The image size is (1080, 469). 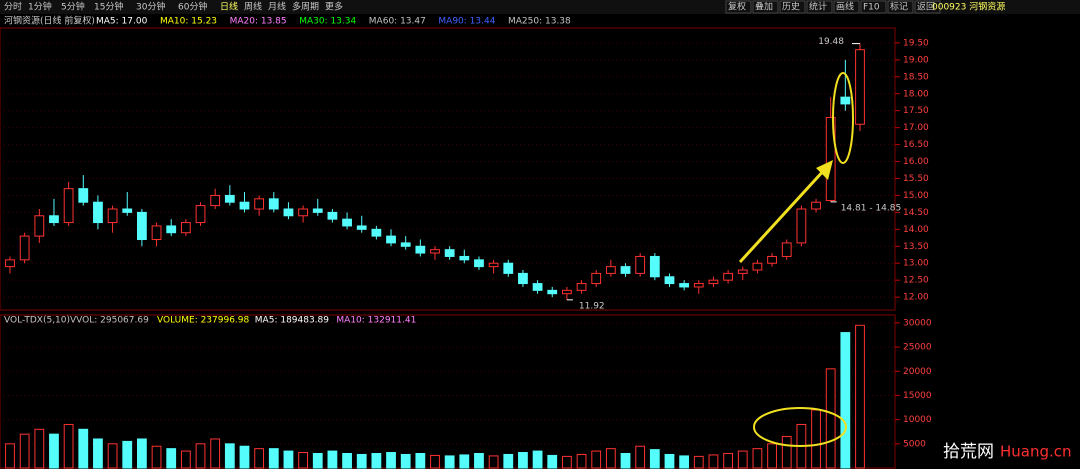 What do you see at coordinates (917, 348) in the screenshot?
I see `y-tick-label: 25000` at bounding box center [917, 348].